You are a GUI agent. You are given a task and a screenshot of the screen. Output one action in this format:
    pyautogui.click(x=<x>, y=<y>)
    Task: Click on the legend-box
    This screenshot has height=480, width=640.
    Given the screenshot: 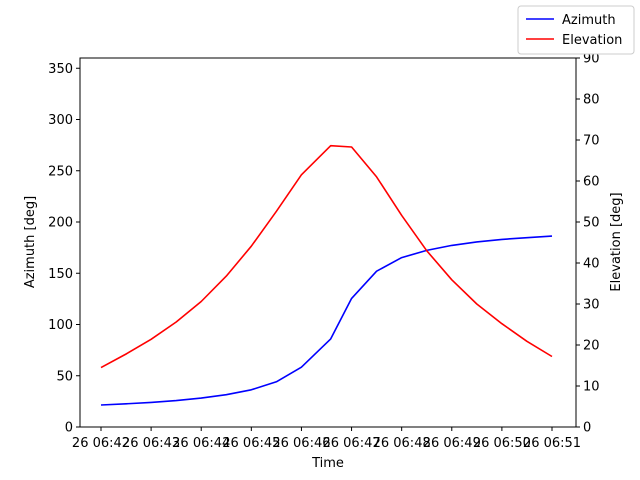 What is the action you would take?
    pyautogui.click(x=576, y=30)
    